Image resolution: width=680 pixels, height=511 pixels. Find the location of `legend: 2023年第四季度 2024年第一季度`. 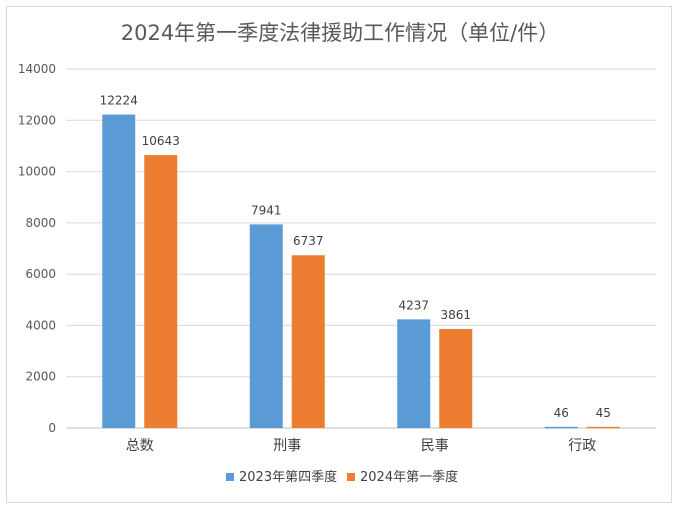

legend: 2023年第四季度 2024年第一季度 is located at coordinates (342, 477).